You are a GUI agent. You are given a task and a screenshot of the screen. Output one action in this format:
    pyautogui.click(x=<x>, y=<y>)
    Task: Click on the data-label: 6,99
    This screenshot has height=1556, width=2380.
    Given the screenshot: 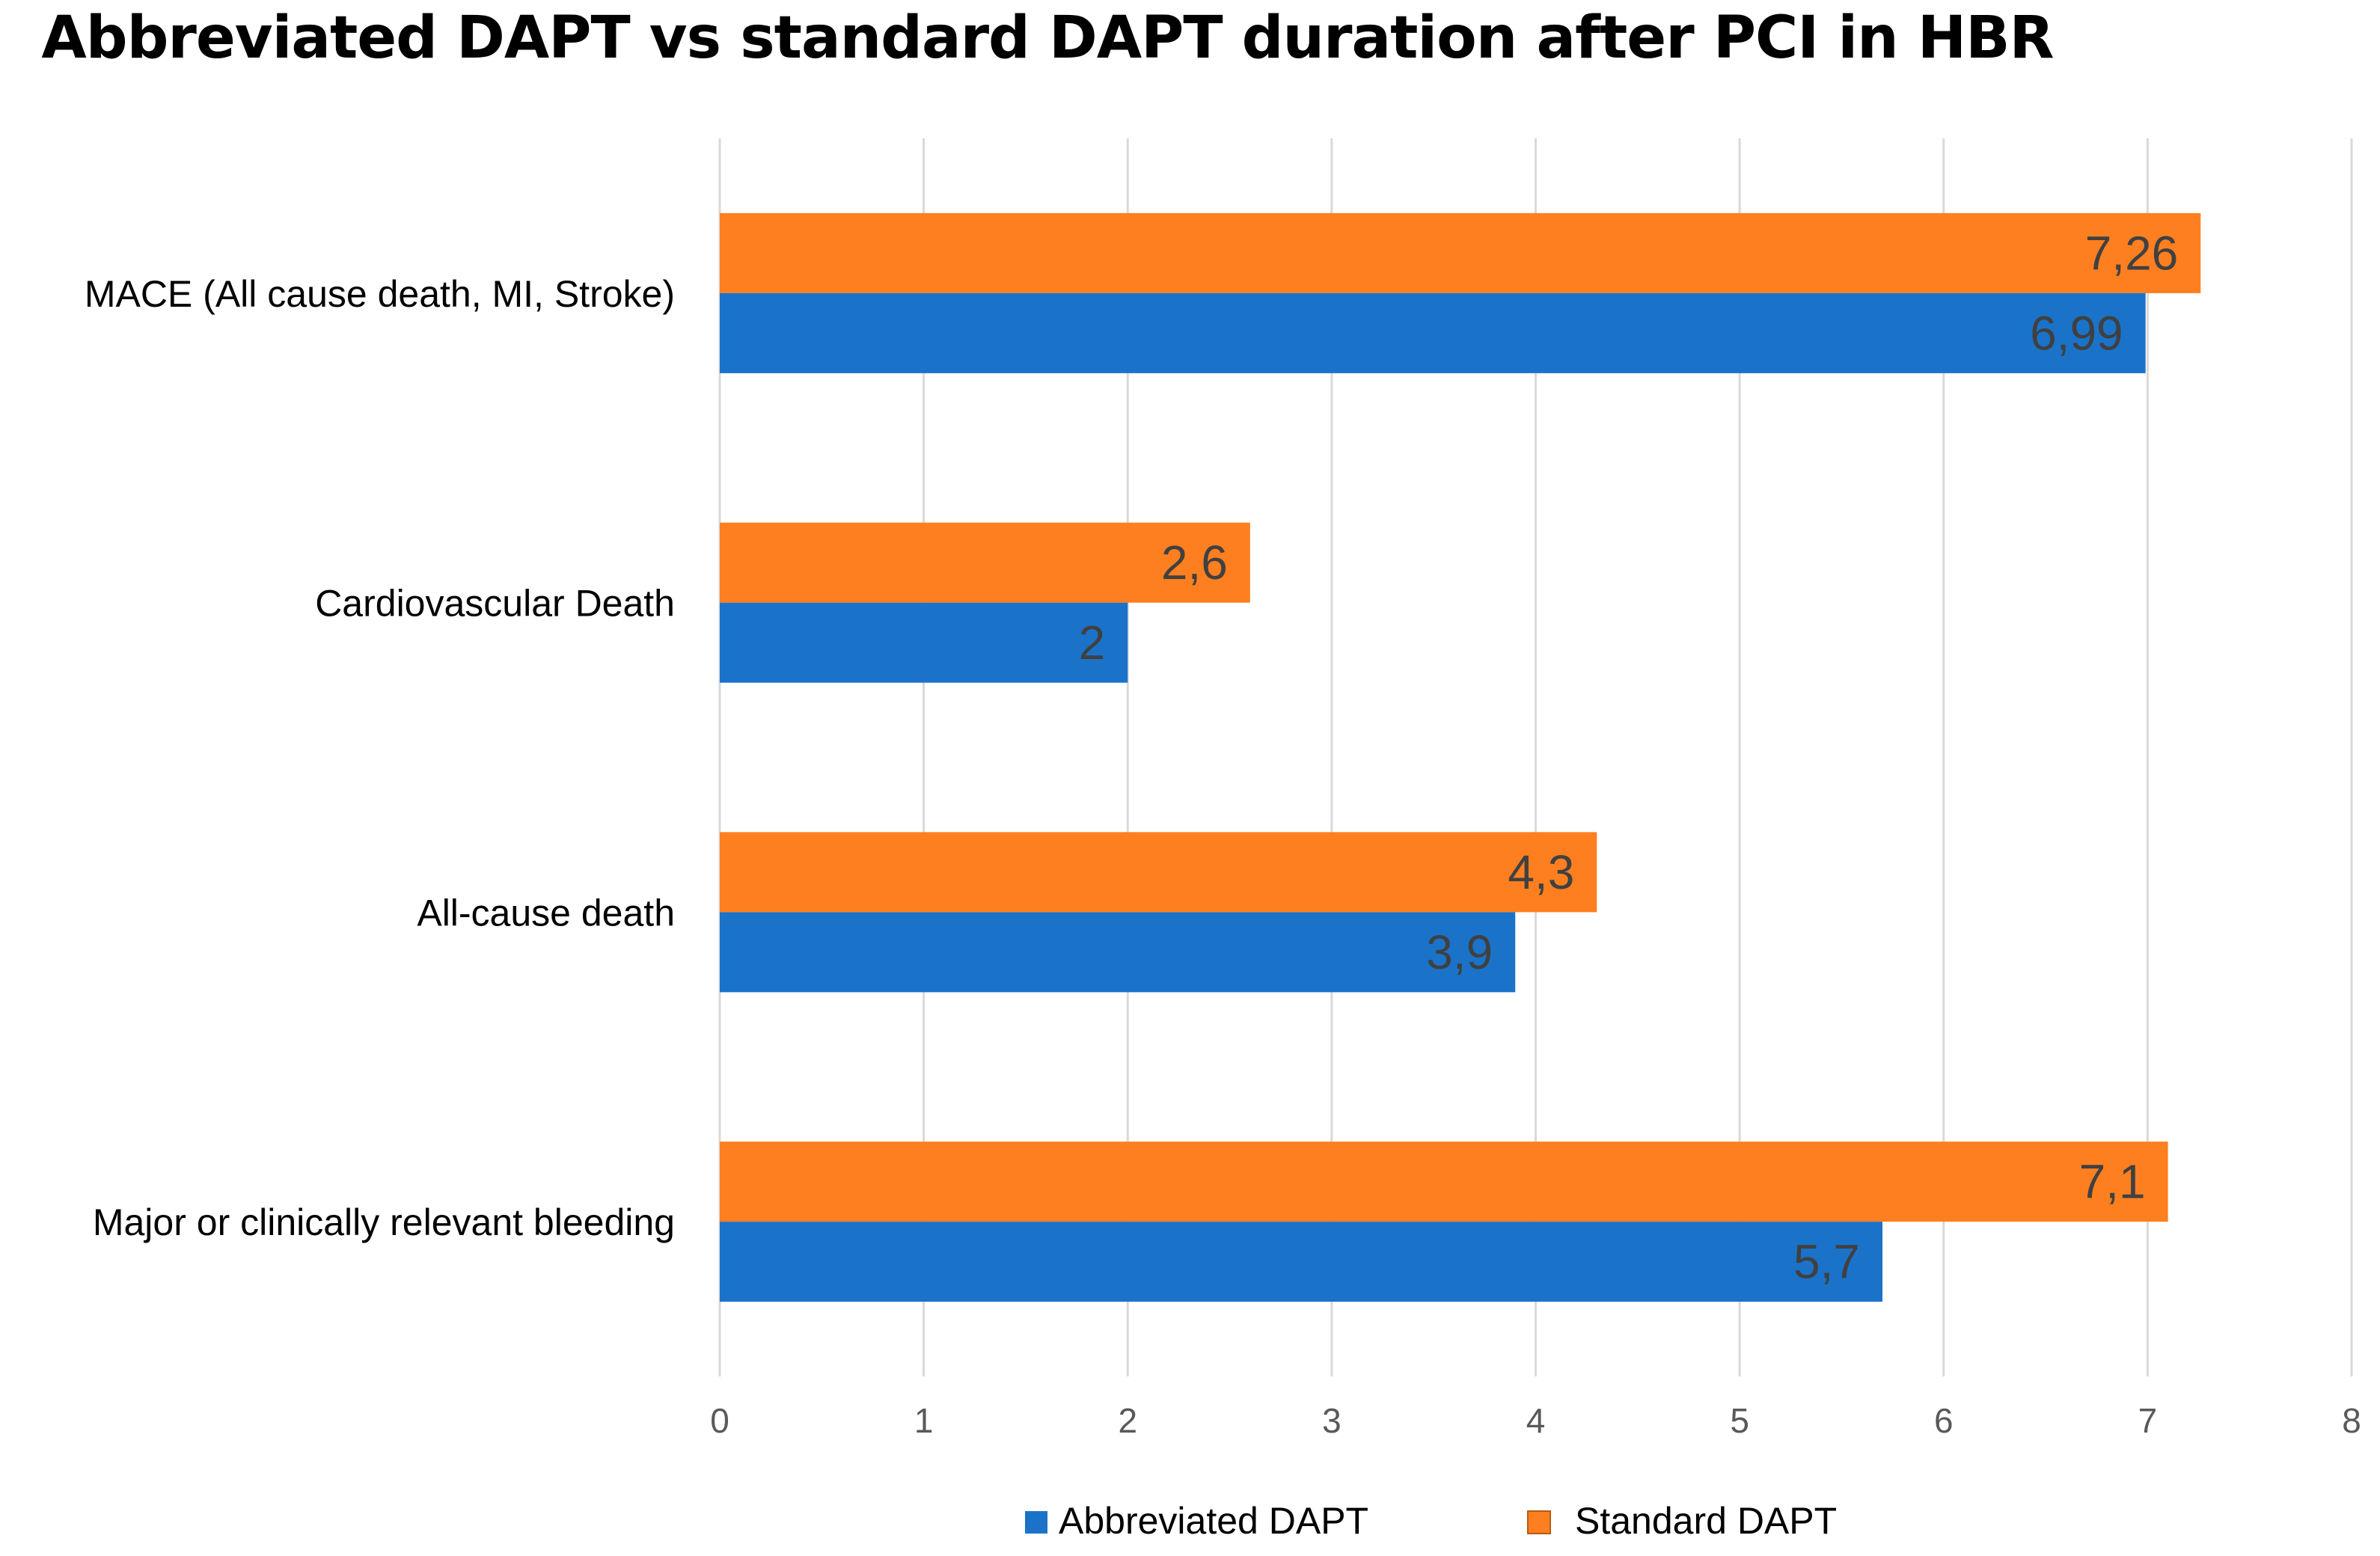 What is the action you would take?
    pyautogui.click(x=2076, y=333)
    